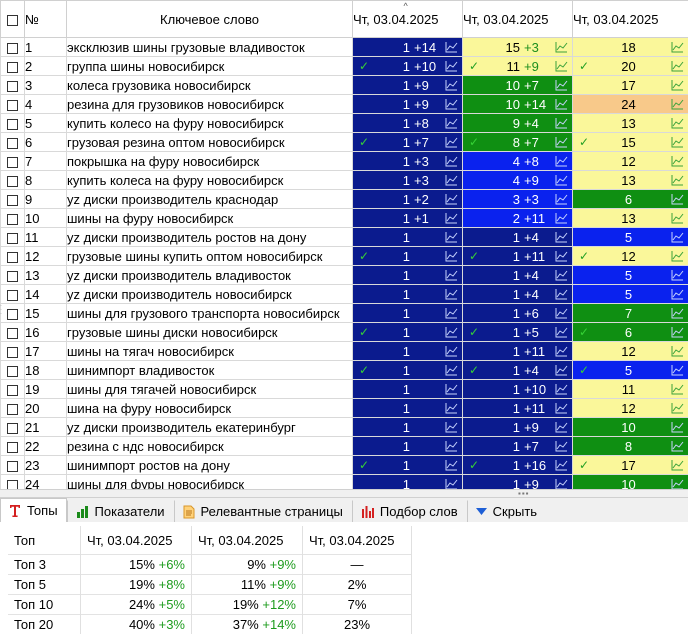 Image resolution: width=688 pixels, height=634 pixels. What do you see at coordinates (518, 389) in the screenshot?
I see `position-cell: 1+10` at bounding box center [518, 389].